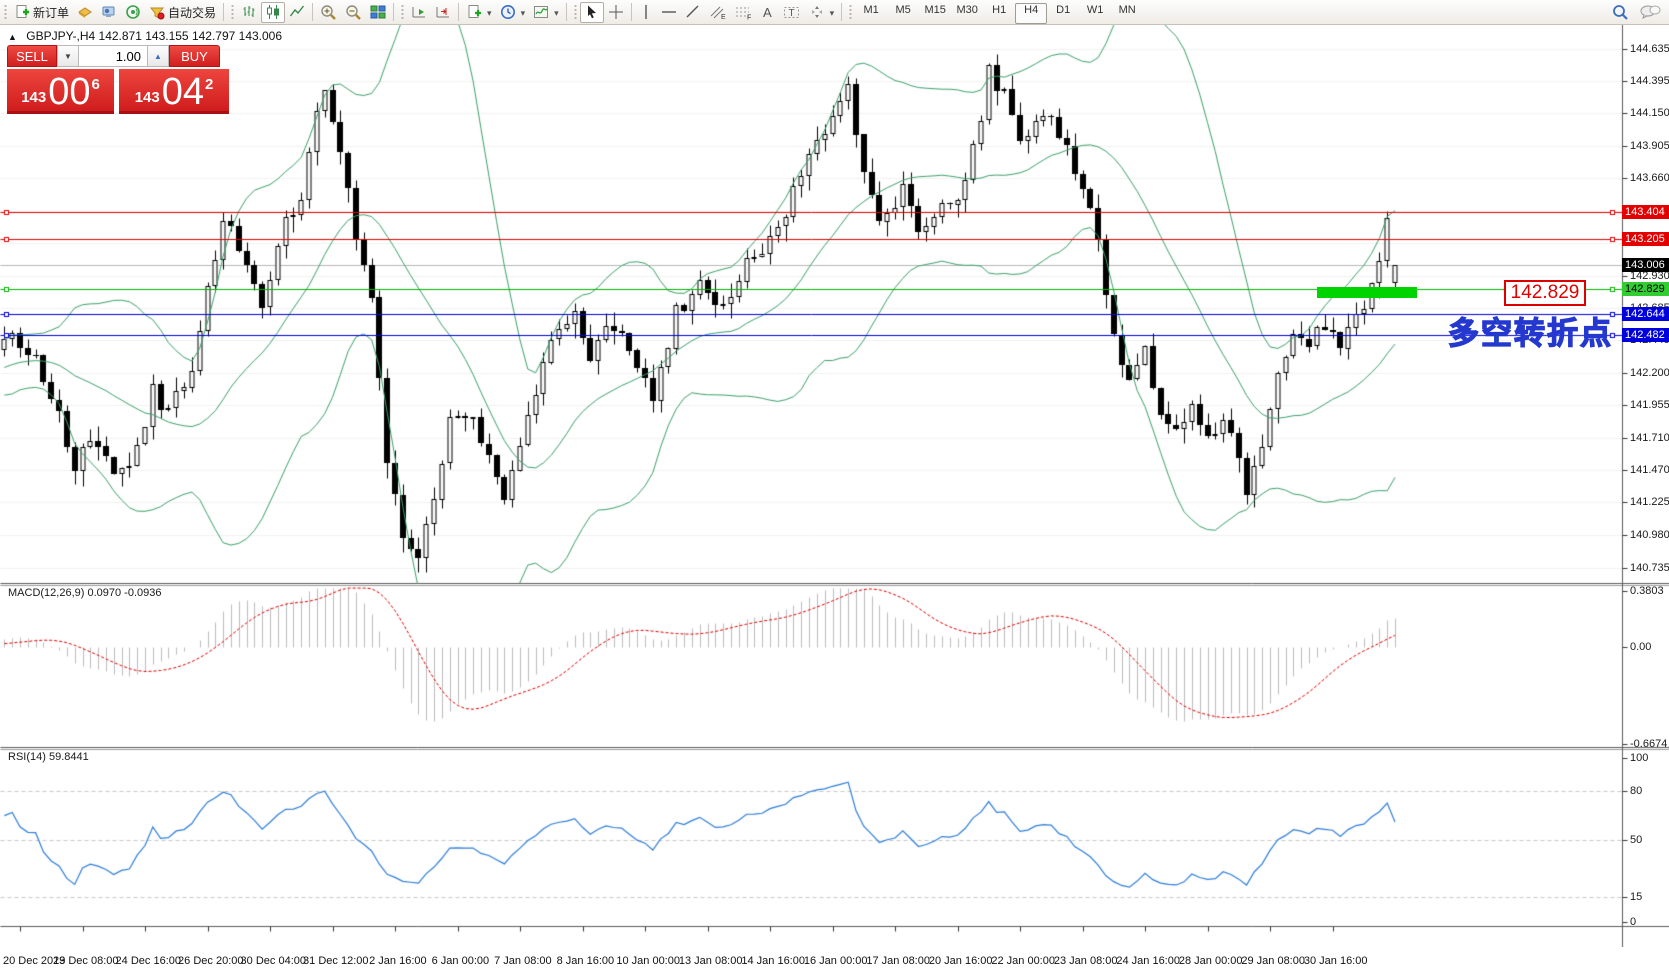 This screenshot has height=971, width=1669. What do you see at coordinates (1649, 437) in the screenshot?
I see `price-tick-label: 141.710` at bounding box center [1649, 437].